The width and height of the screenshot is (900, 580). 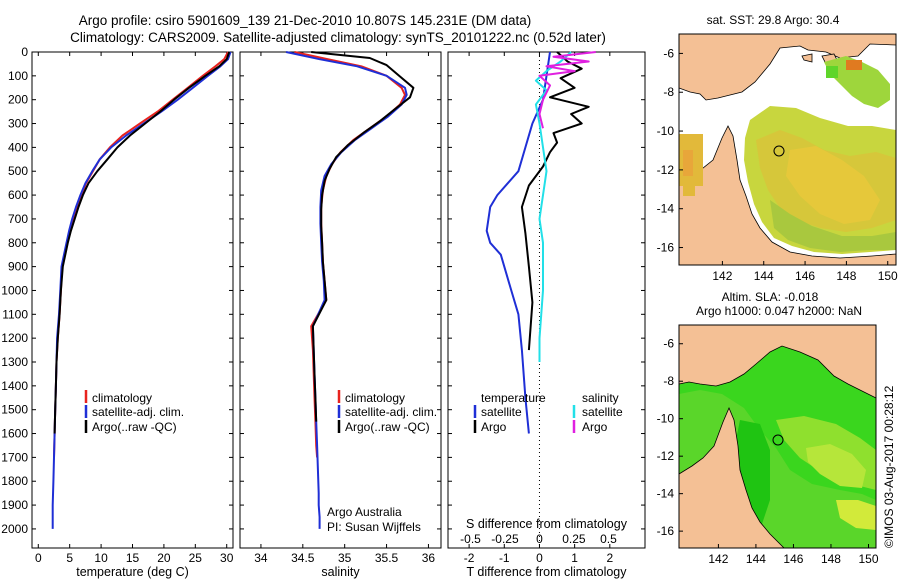 I want to click on y-tick-label: 1600, so click(x=14, y=434).